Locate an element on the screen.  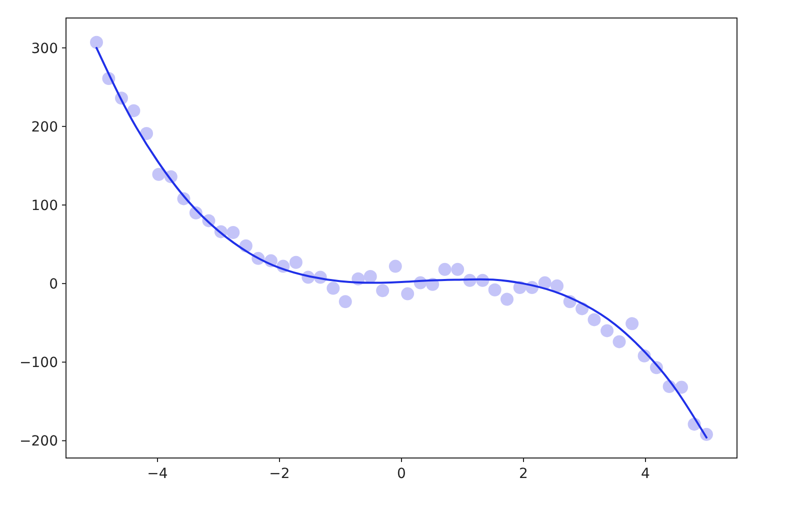
x-tick-label: −2 is located at coordinates (279, 474).